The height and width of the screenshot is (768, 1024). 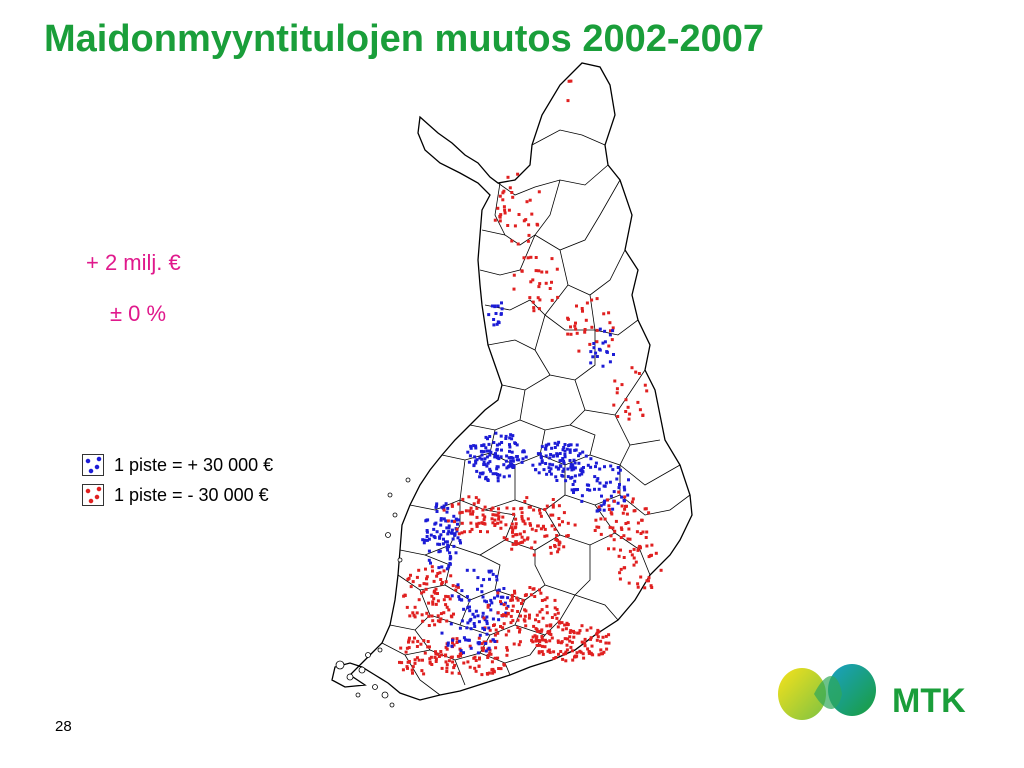 What do you see at coordinates (138, 313) in the screenshot?
I see `stat-change-percent: ± 0 %` at bounding box center [138, 313].